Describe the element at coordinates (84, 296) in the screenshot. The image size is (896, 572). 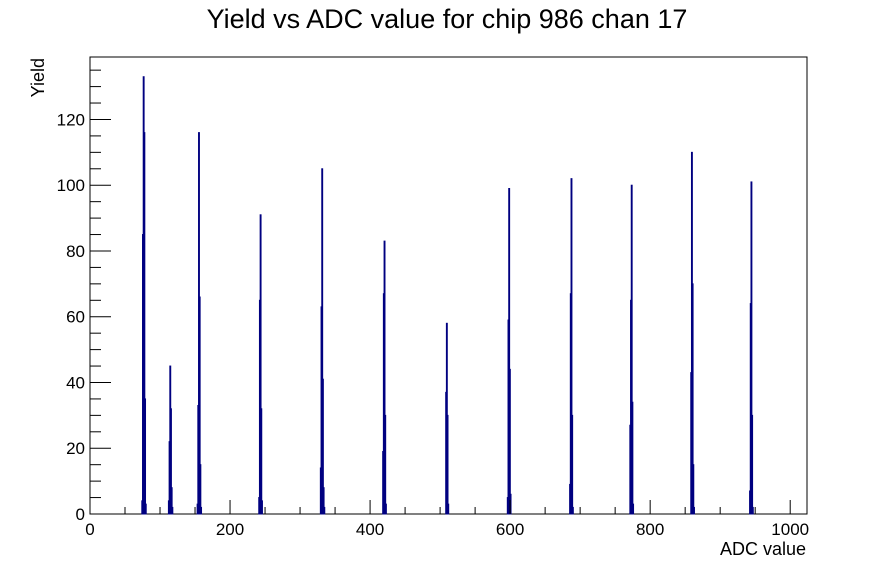
I see `y-axis: 0 20 40 60 80 100 120` at that location.